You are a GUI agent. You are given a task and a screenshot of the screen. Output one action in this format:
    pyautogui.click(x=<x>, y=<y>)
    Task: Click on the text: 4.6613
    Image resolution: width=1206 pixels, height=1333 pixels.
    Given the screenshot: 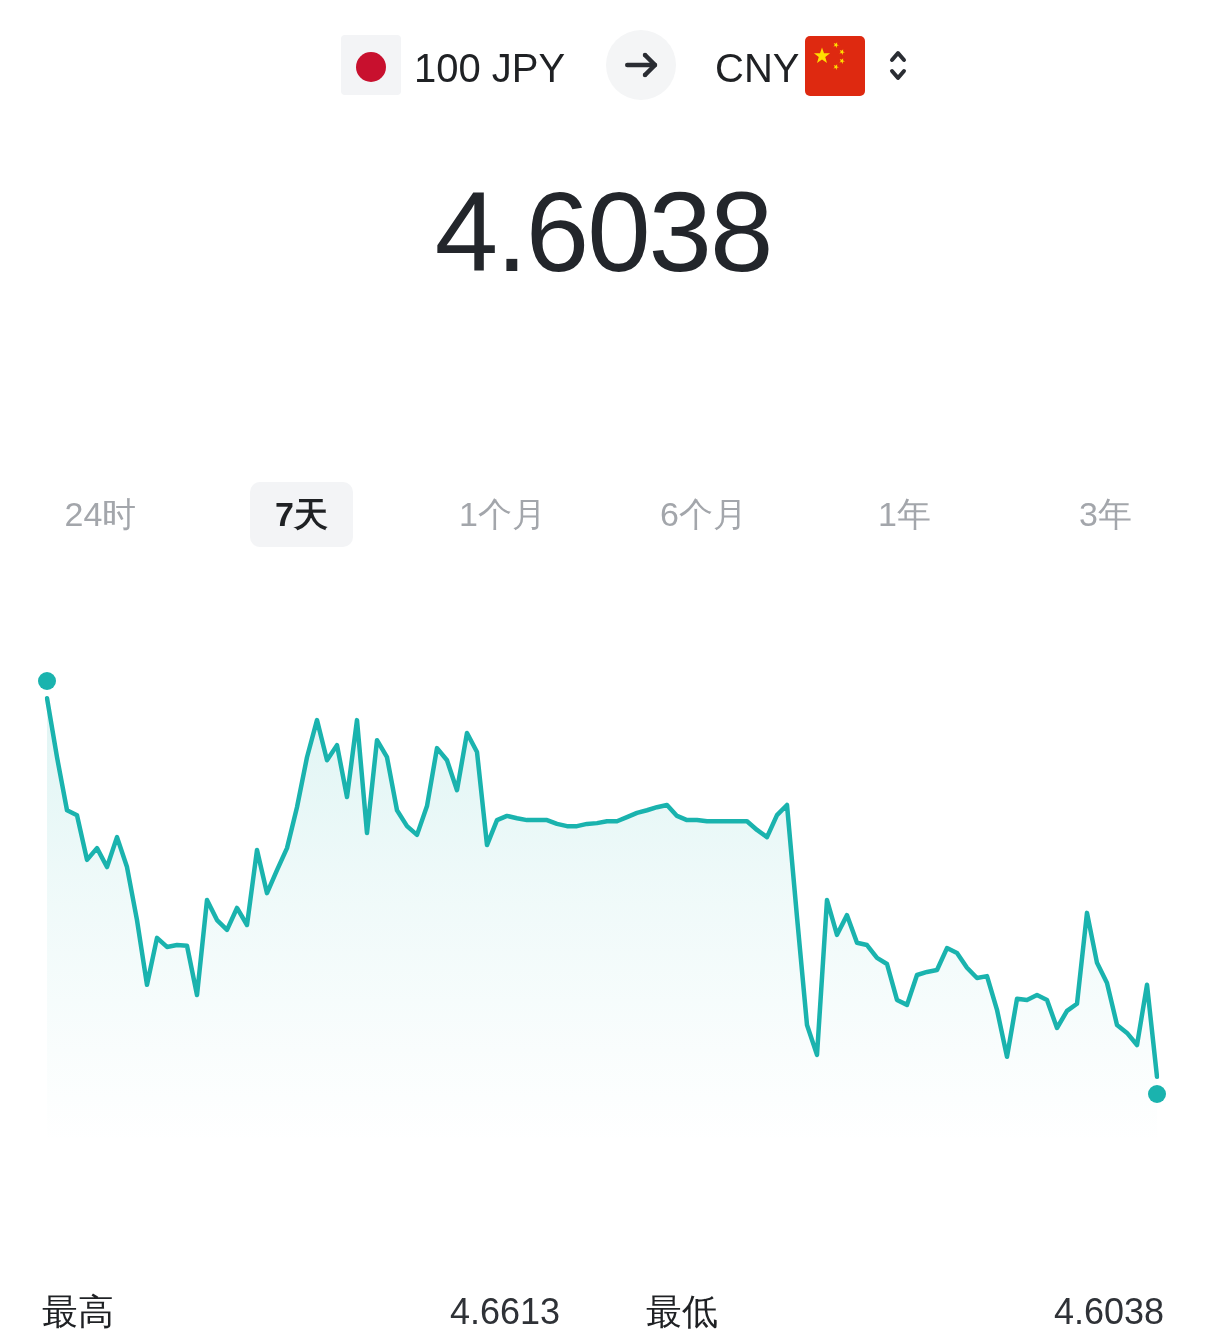 What is the action you would take?
    pyautogui.click(x=504, y=1311)
    